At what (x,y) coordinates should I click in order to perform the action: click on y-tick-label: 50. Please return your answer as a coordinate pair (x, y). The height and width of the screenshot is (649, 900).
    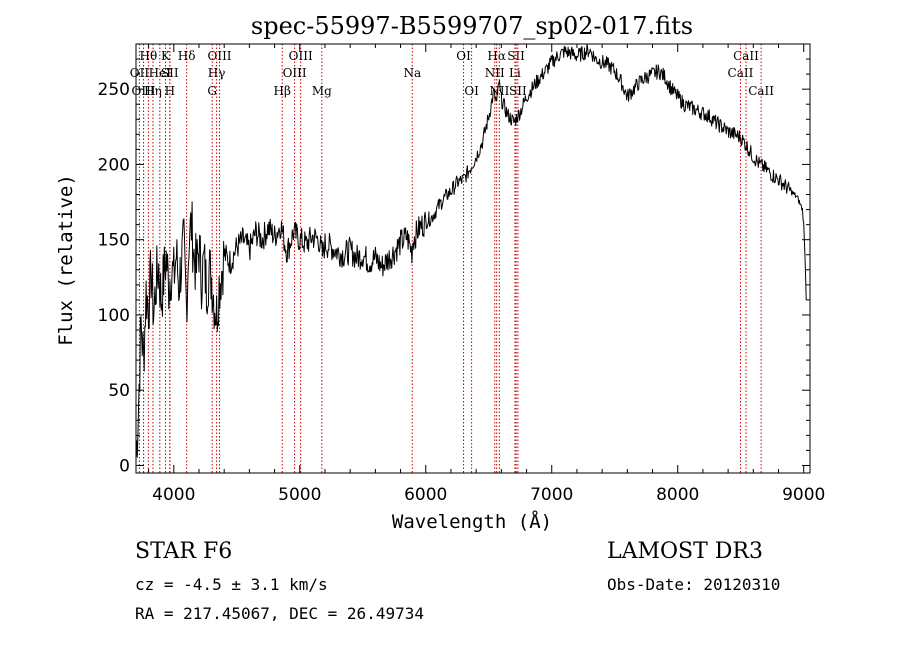
    Looking at the image, I should click on (119, 391).